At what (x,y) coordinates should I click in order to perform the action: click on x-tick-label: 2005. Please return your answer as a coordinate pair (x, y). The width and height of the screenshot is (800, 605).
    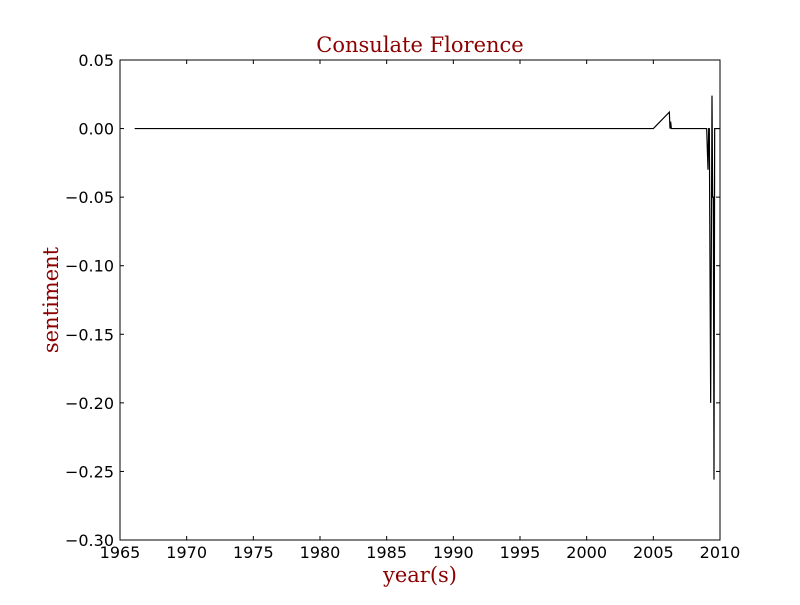
    Looking at the image, I should click on (653, 552).